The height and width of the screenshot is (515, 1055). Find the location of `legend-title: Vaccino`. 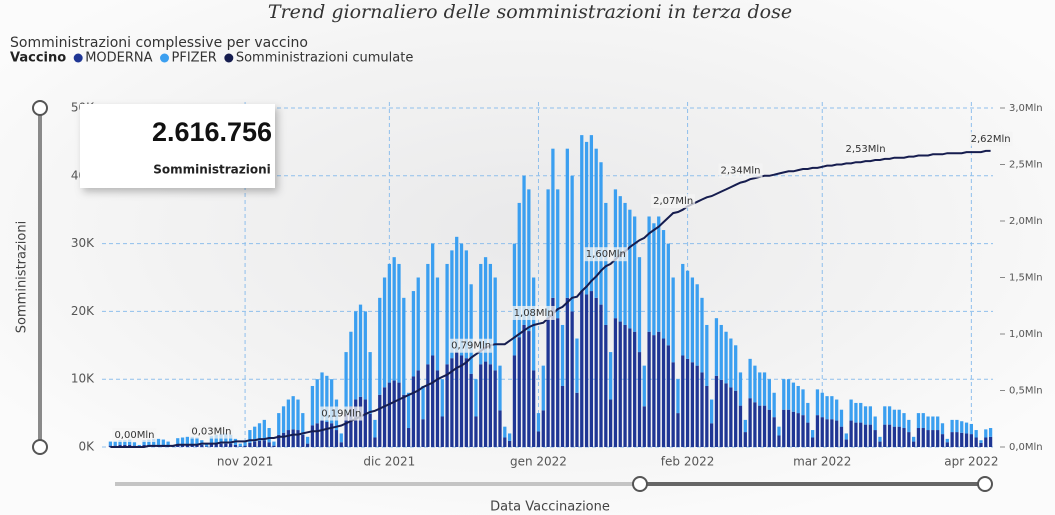

legend-title: Vaccino is located at coordinates (38, 58).